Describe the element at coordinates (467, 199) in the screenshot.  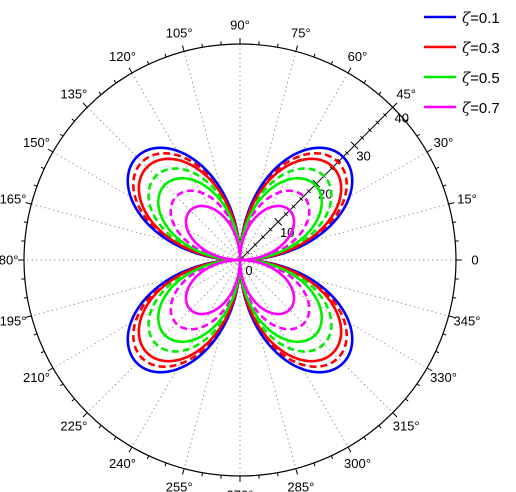
I see `angle-label-15: 15°` at that location.